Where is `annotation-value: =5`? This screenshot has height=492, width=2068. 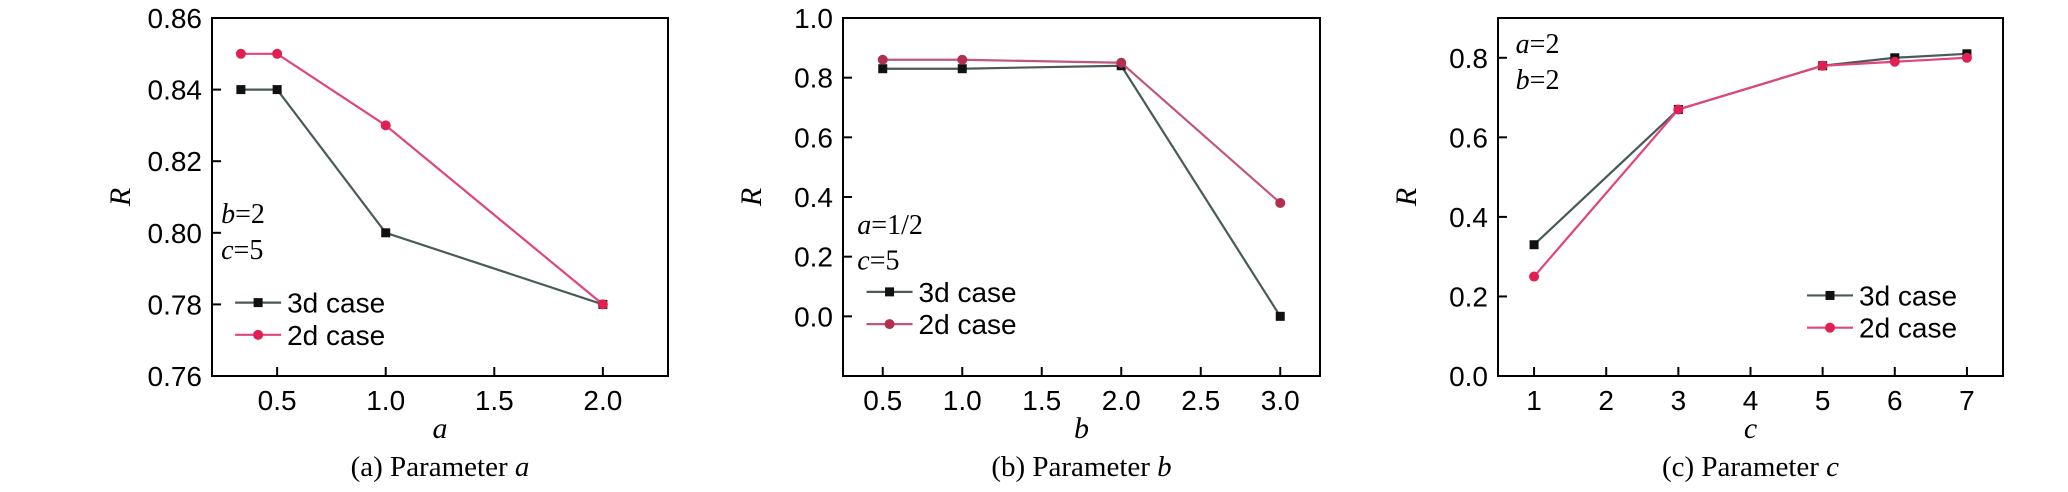
annotation-value: =5 is located at coordinates (249, 250).